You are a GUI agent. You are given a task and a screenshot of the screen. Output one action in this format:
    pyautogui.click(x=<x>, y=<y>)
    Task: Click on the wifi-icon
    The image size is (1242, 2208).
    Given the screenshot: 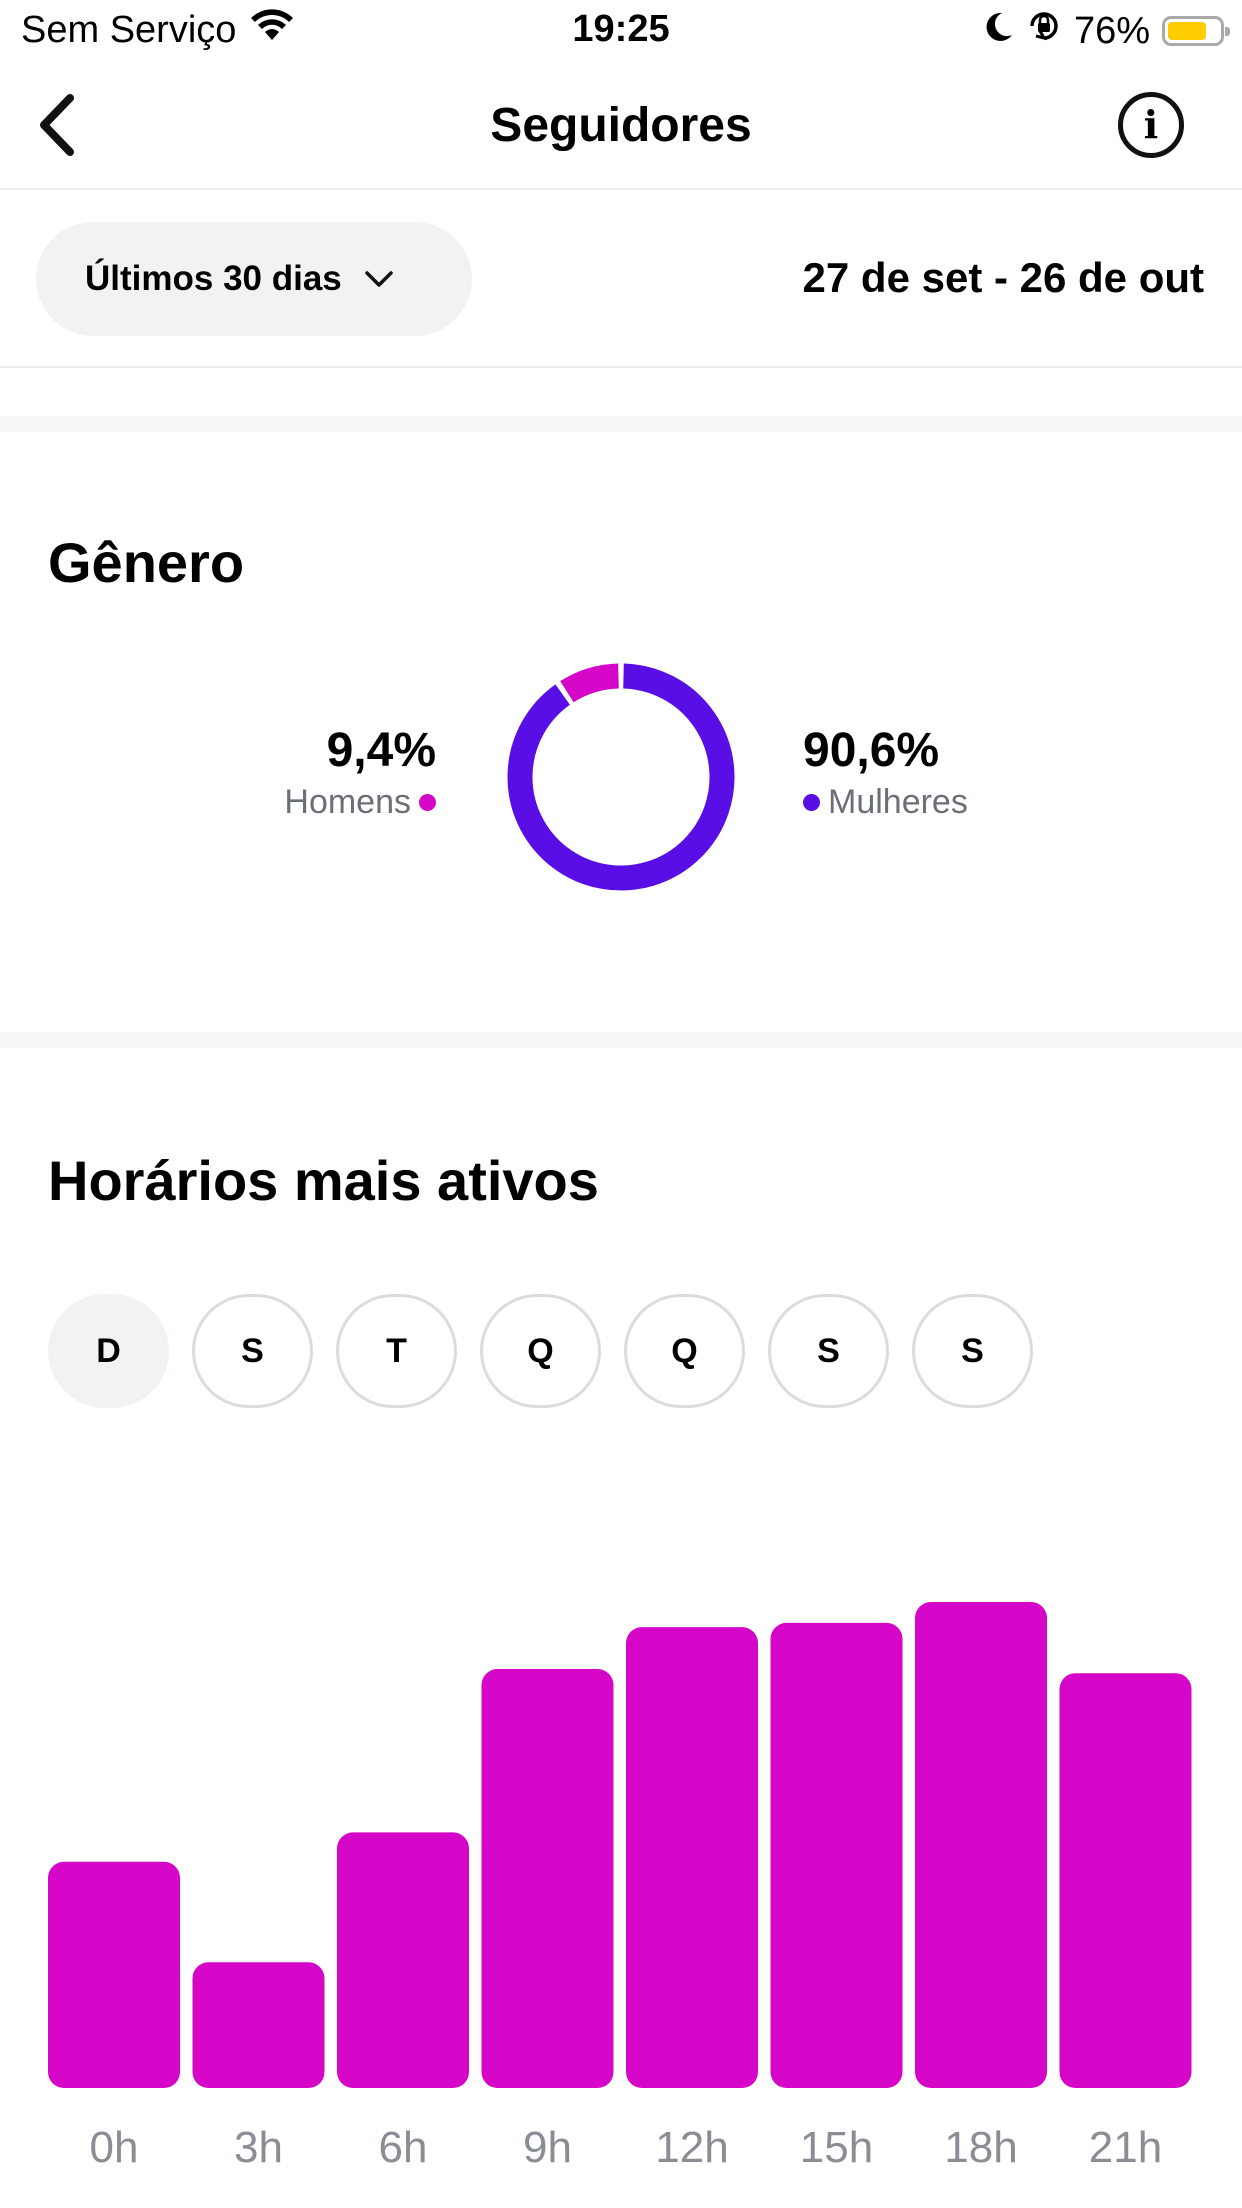 What is the action you would take?
    pyautogui.click(x=272, y=30)
    